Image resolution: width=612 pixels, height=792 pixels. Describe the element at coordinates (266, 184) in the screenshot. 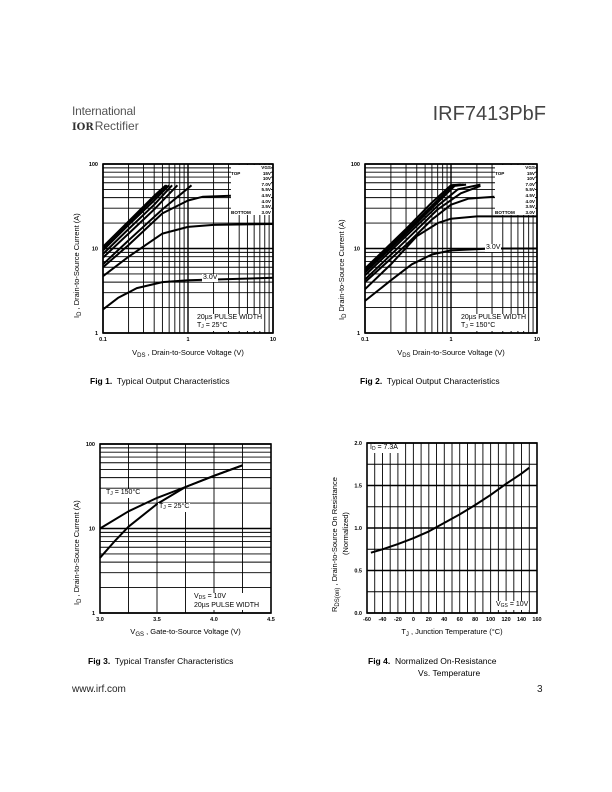

I see `legend-entry: 7.0V` at that location.